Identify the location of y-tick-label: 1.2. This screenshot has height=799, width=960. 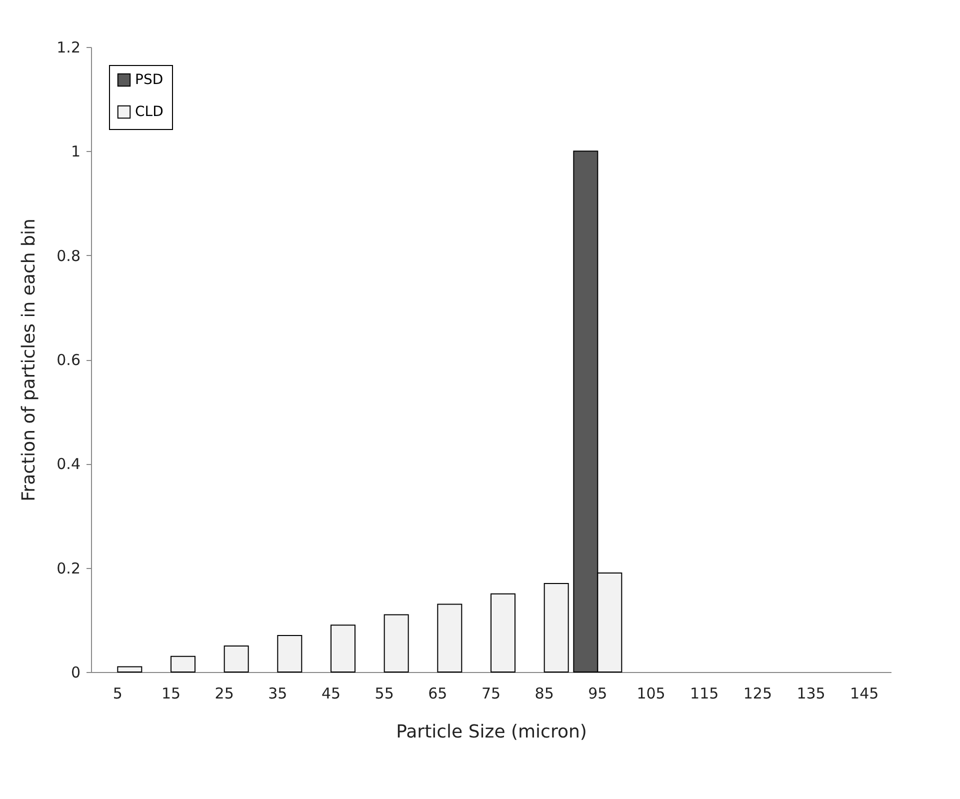
(68, 47).